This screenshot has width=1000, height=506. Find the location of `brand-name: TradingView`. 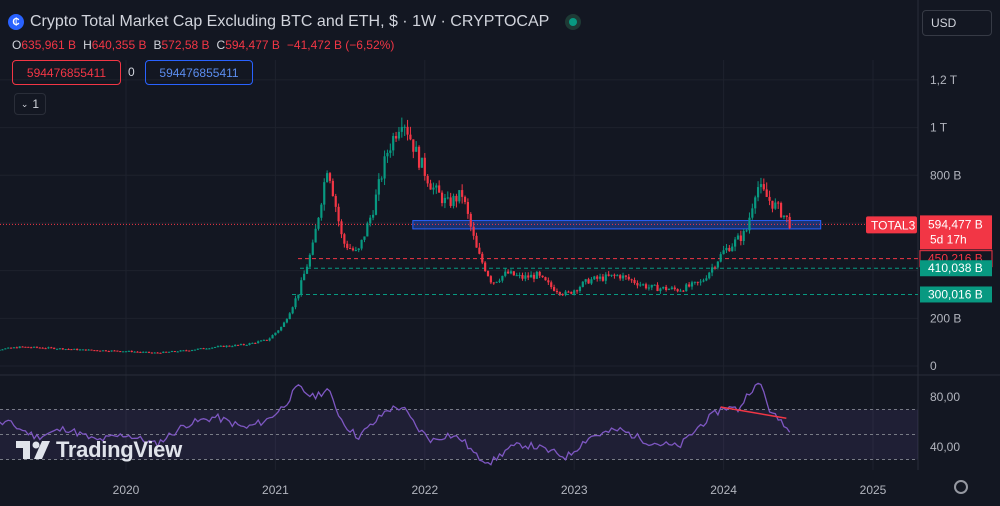

brand-name: TradingView is located at coordinates (119, 449).